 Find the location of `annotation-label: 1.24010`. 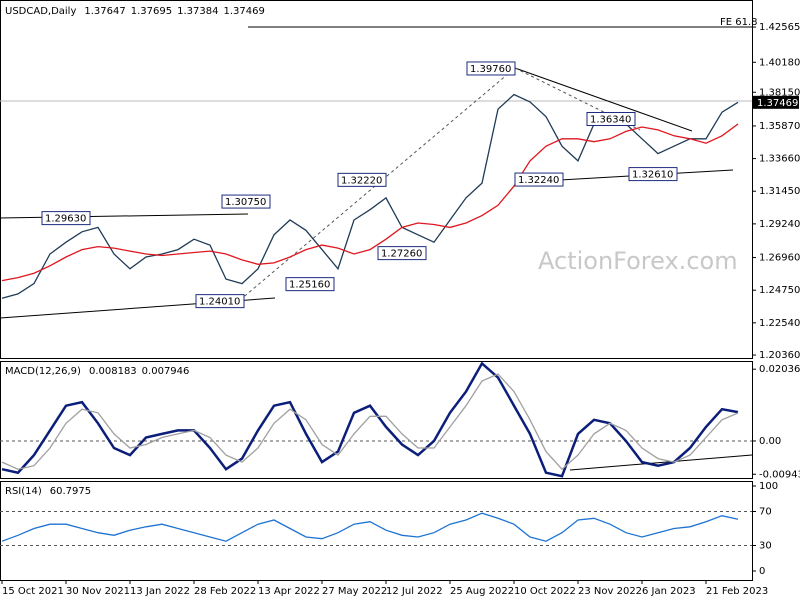

annotation-label: 1.24010 is located at coordinates (219, 302).